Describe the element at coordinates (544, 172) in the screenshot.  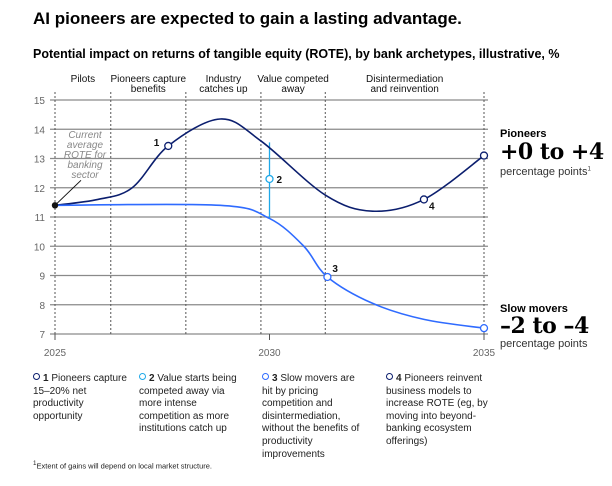
I see `pioneers-unit: percentage points` at that location.